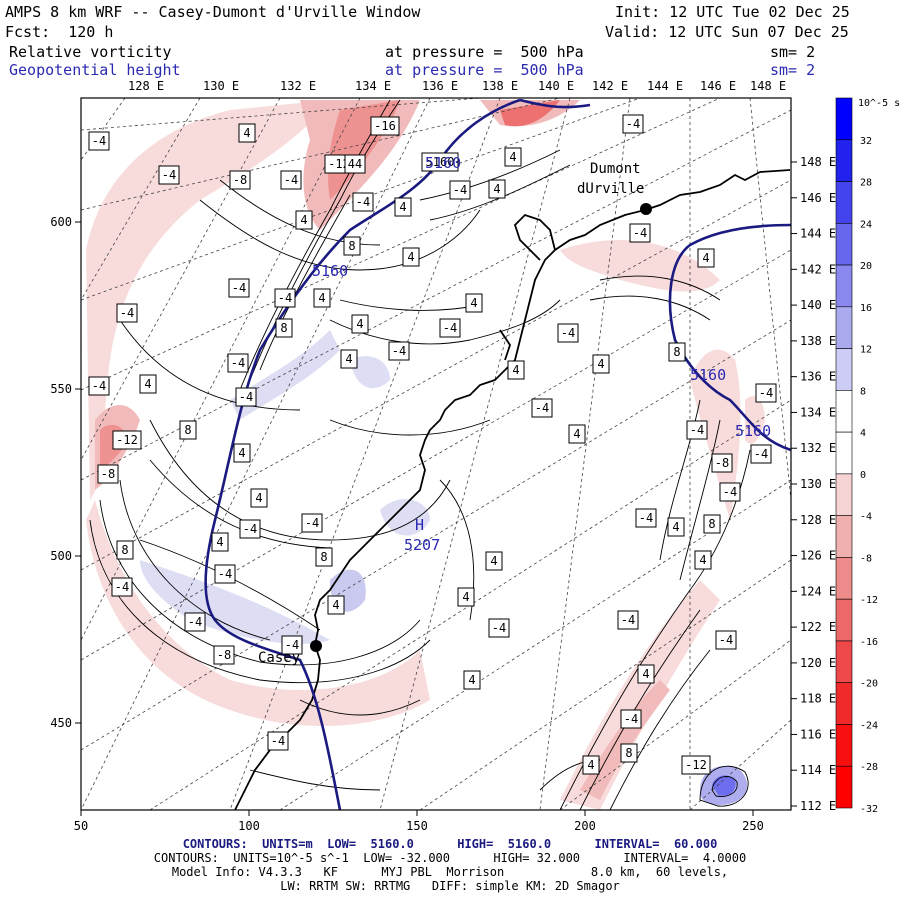 The image size is (900, 900). Describe the element at coordinates (732, 12) in the screenshot. I see `init-time: Init: 12 UTC Tue 02 Dec 25` at that location.